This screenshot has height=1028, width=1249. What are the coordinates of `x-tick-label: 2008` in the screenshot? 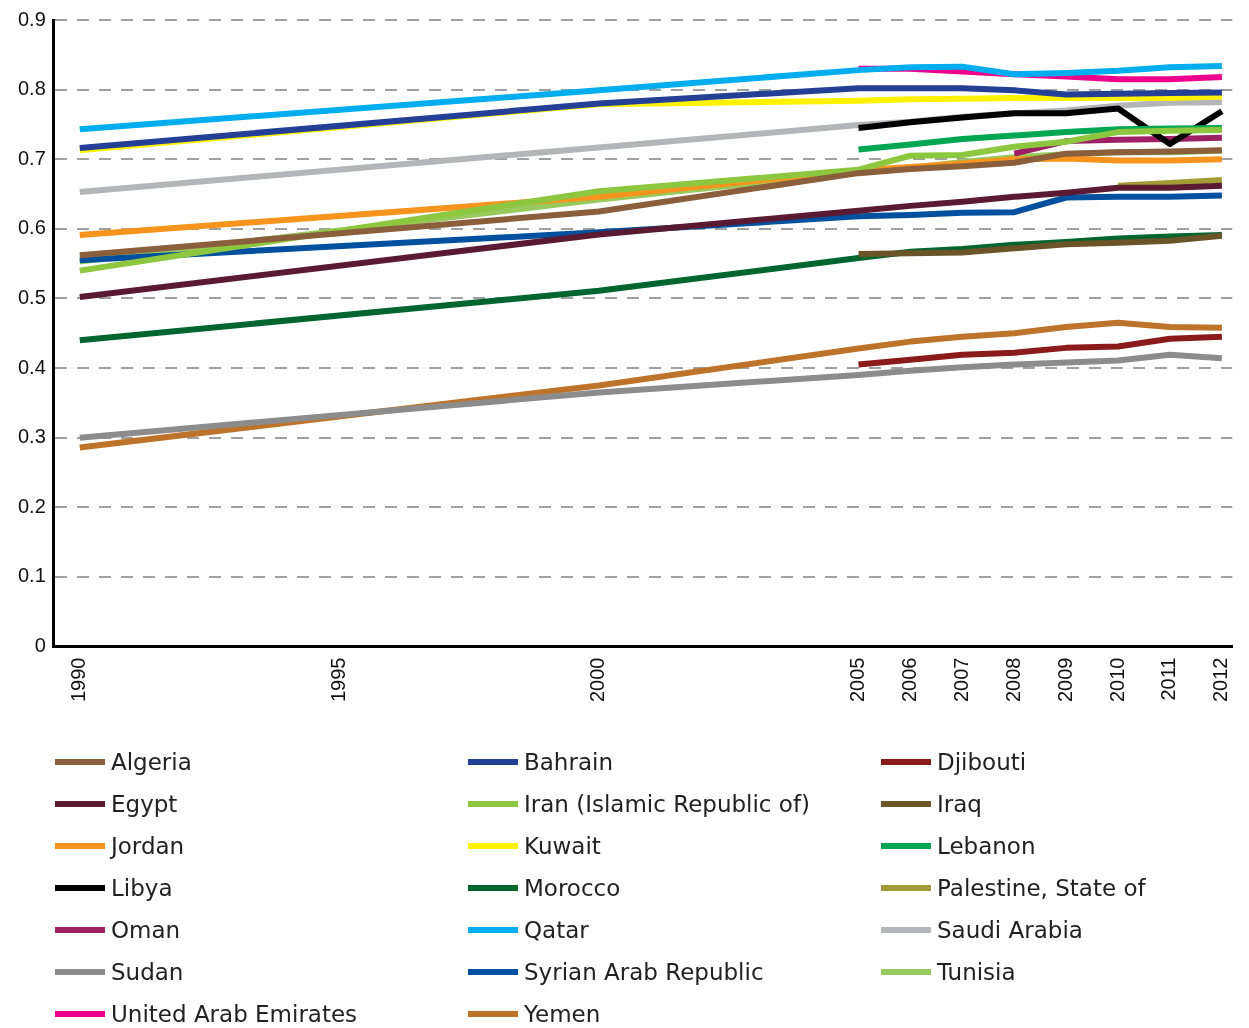 It's located at (1012, 680).